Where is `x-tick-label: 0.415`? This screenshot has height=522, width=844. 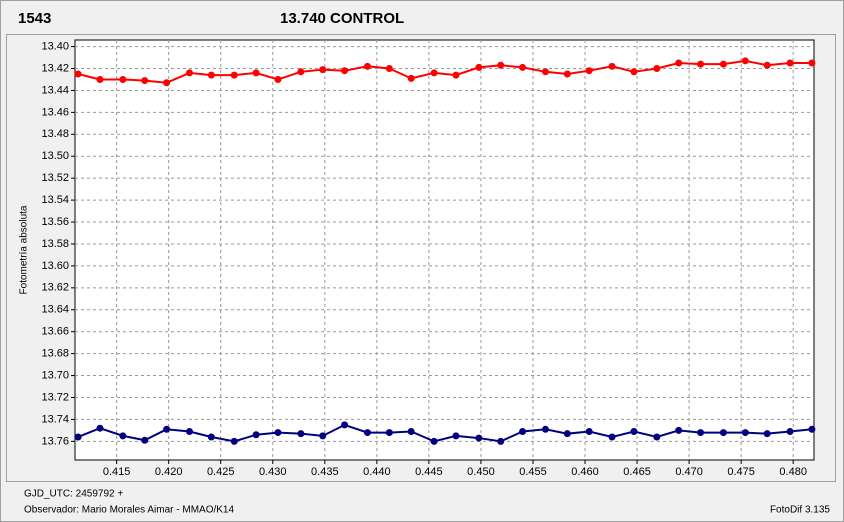
x-tick-label: 0.415 is located at coordinates (117, 472).